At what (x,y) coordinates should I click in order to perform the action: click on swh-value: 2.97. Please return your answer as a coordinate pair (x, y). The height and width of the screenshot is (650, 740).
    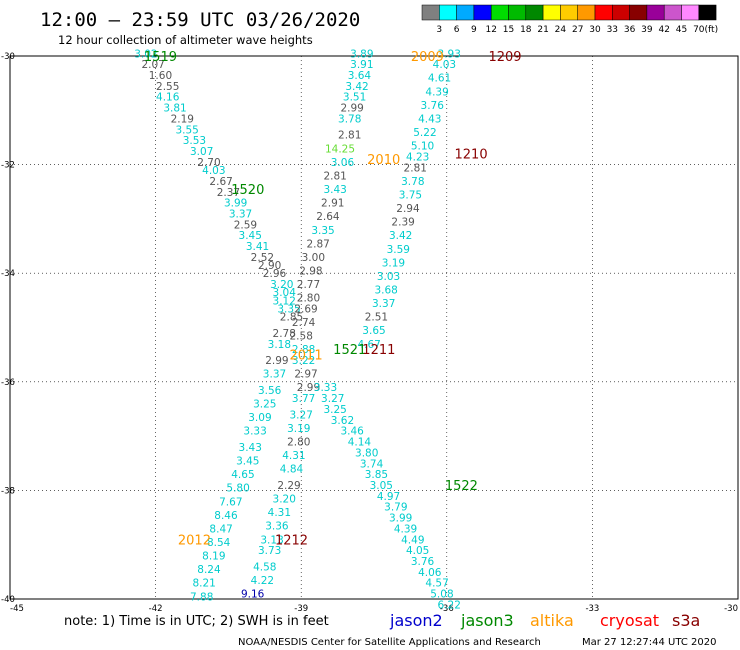
    Looking at the image, I should click on (305, 375).